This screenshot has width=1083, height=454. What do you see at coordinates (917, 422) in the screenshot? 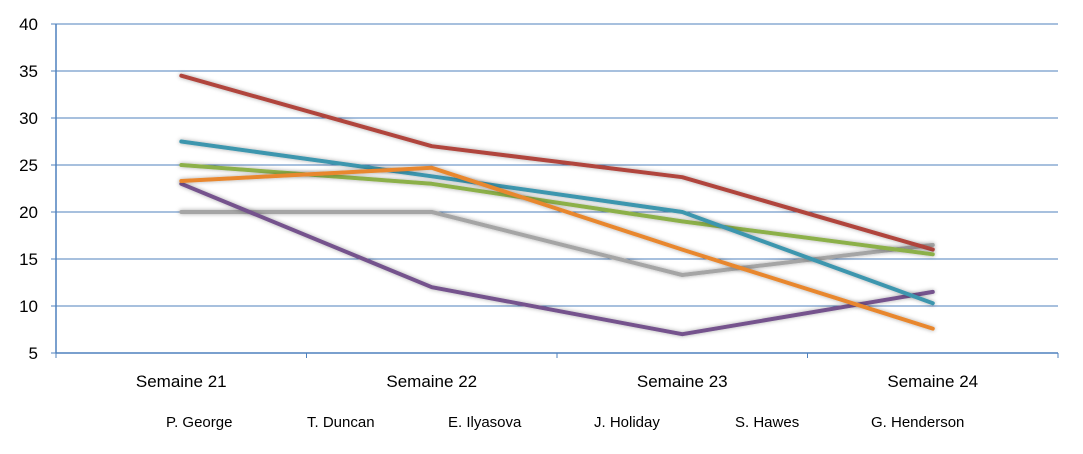
I see `legend-label: G. Henderson` at bounding box center [917, 422].